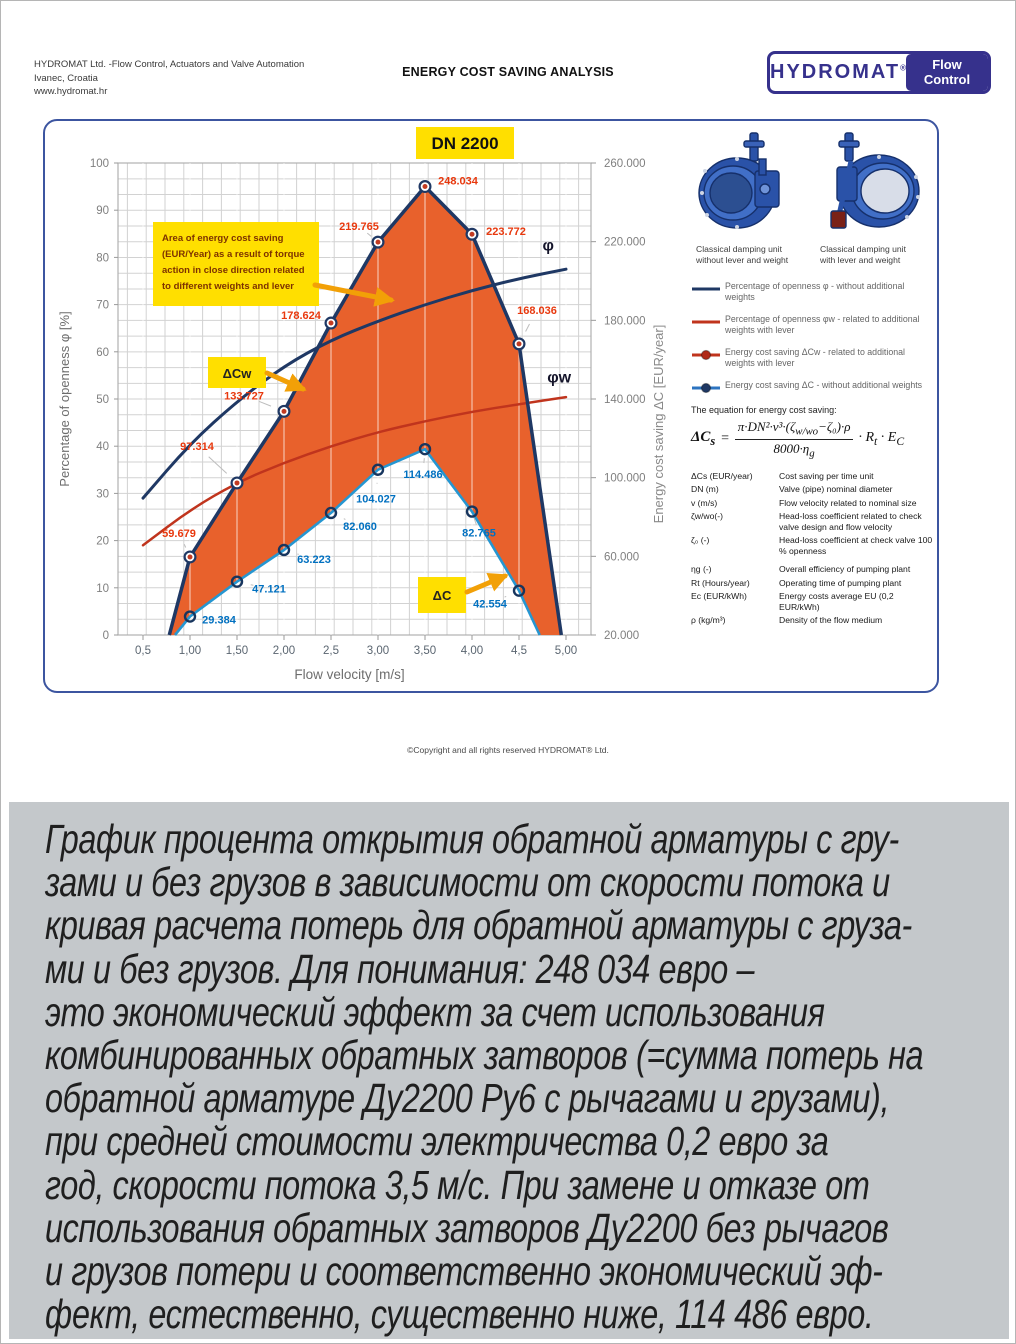  What do you see at coordinates (836, 601) in the screenshot?
I see `definition-text: Energy costs average EU (0,2 EUR/kWh)` at bounding box center [836, 601].